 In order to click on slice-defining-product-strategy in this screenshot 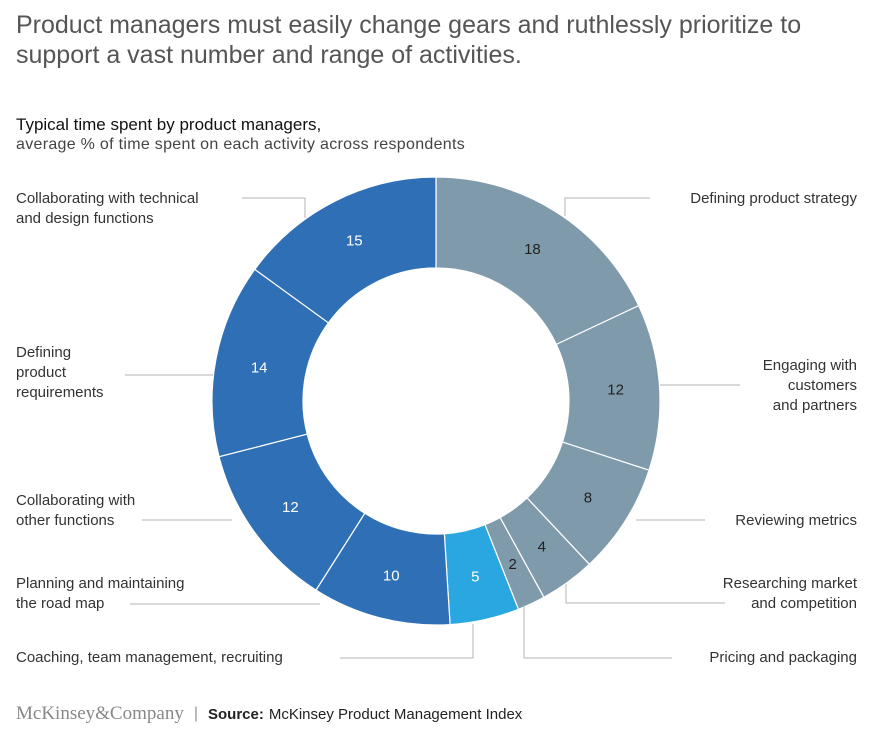, I will do `click(537, 261)`.